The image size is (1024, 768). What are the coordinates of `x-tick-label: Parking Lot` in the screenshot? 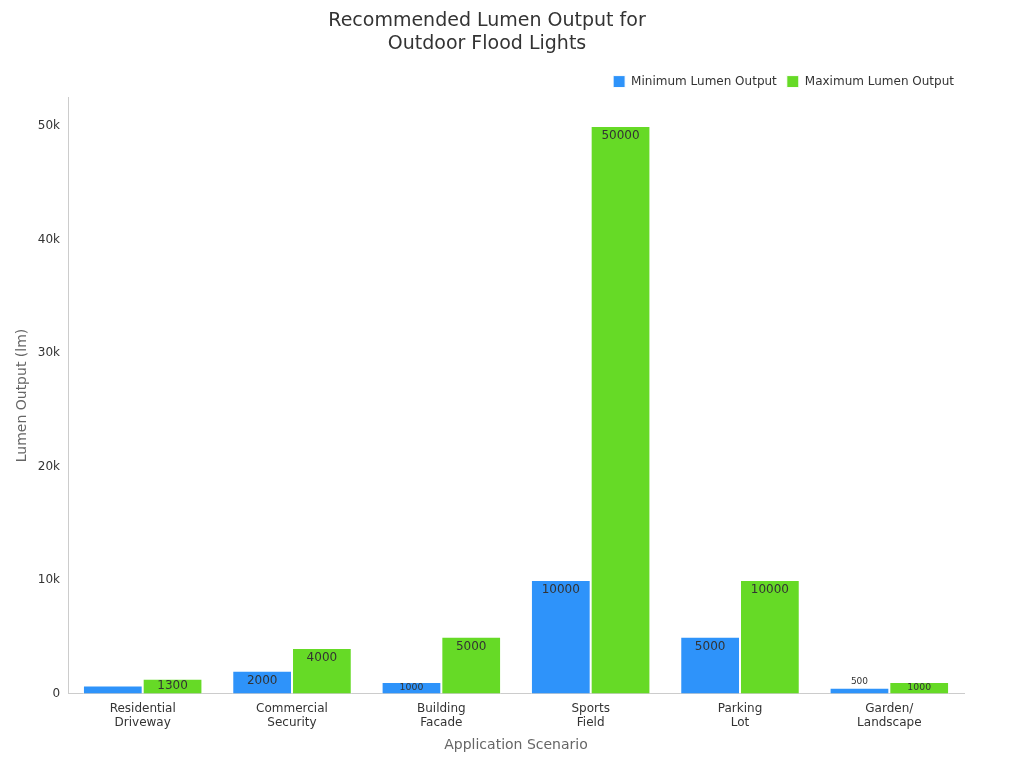 It's located at (740, 715).